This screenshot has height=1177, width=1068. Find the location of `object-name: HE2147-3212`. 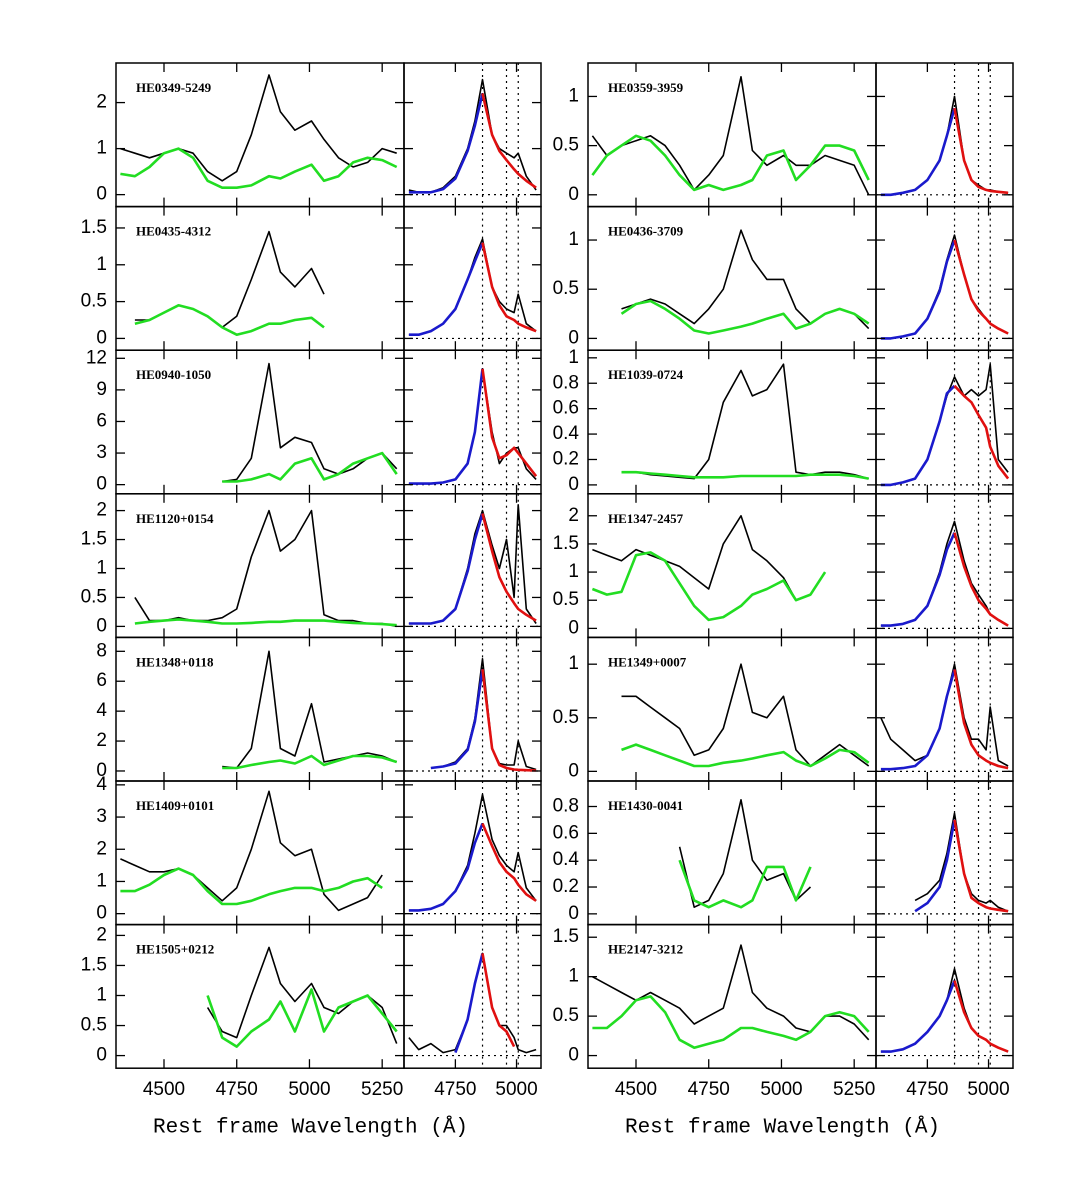

object-name: HE2147-3212 is located at coordinates (645, 949).